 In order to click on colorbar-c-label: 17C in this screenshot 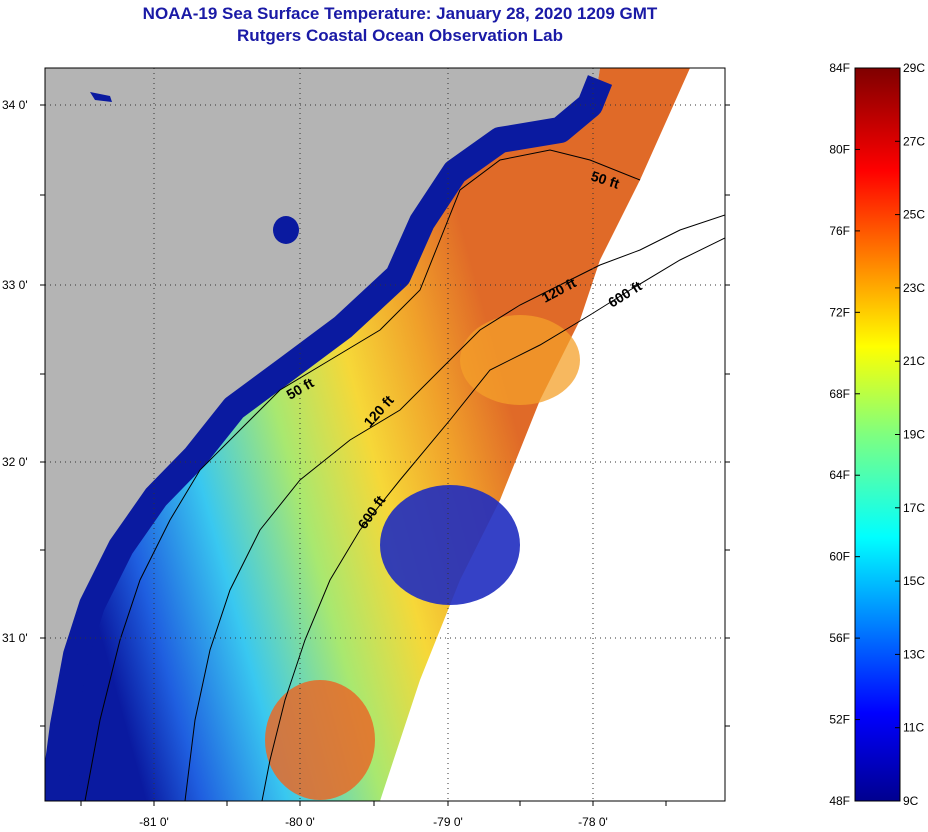, I will do `click(914, 508)`.